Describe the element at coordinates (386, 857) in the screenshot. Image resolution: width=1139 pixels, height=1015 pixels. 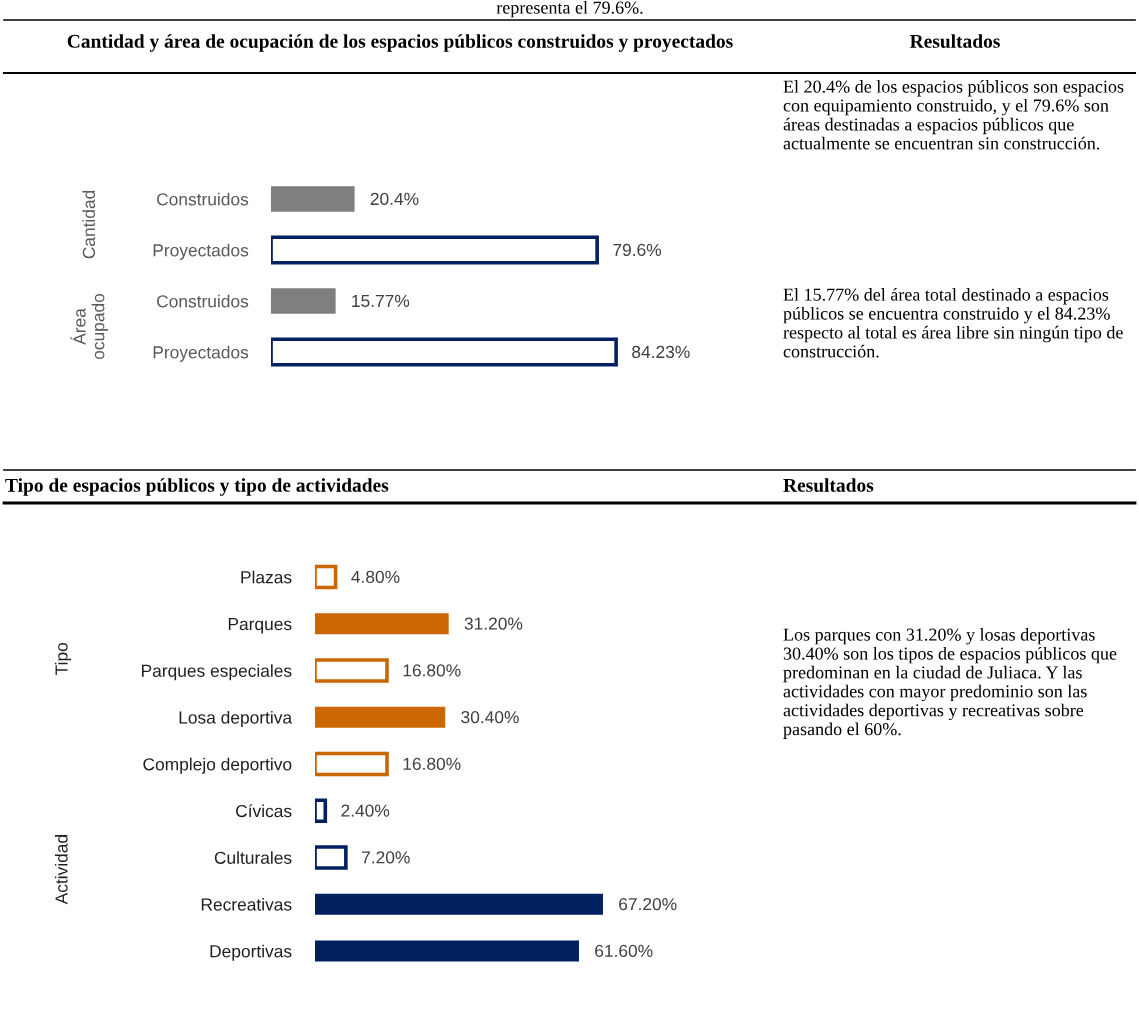
I see `data-label: 7.20%` at that location.